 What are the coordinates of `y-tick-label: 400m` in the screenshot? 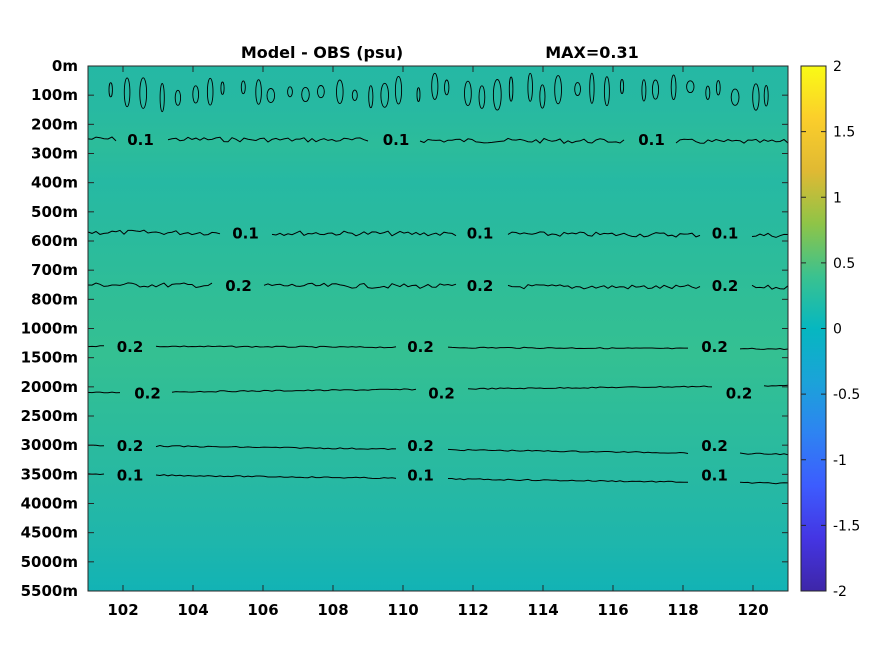 It's located at (54, 183).